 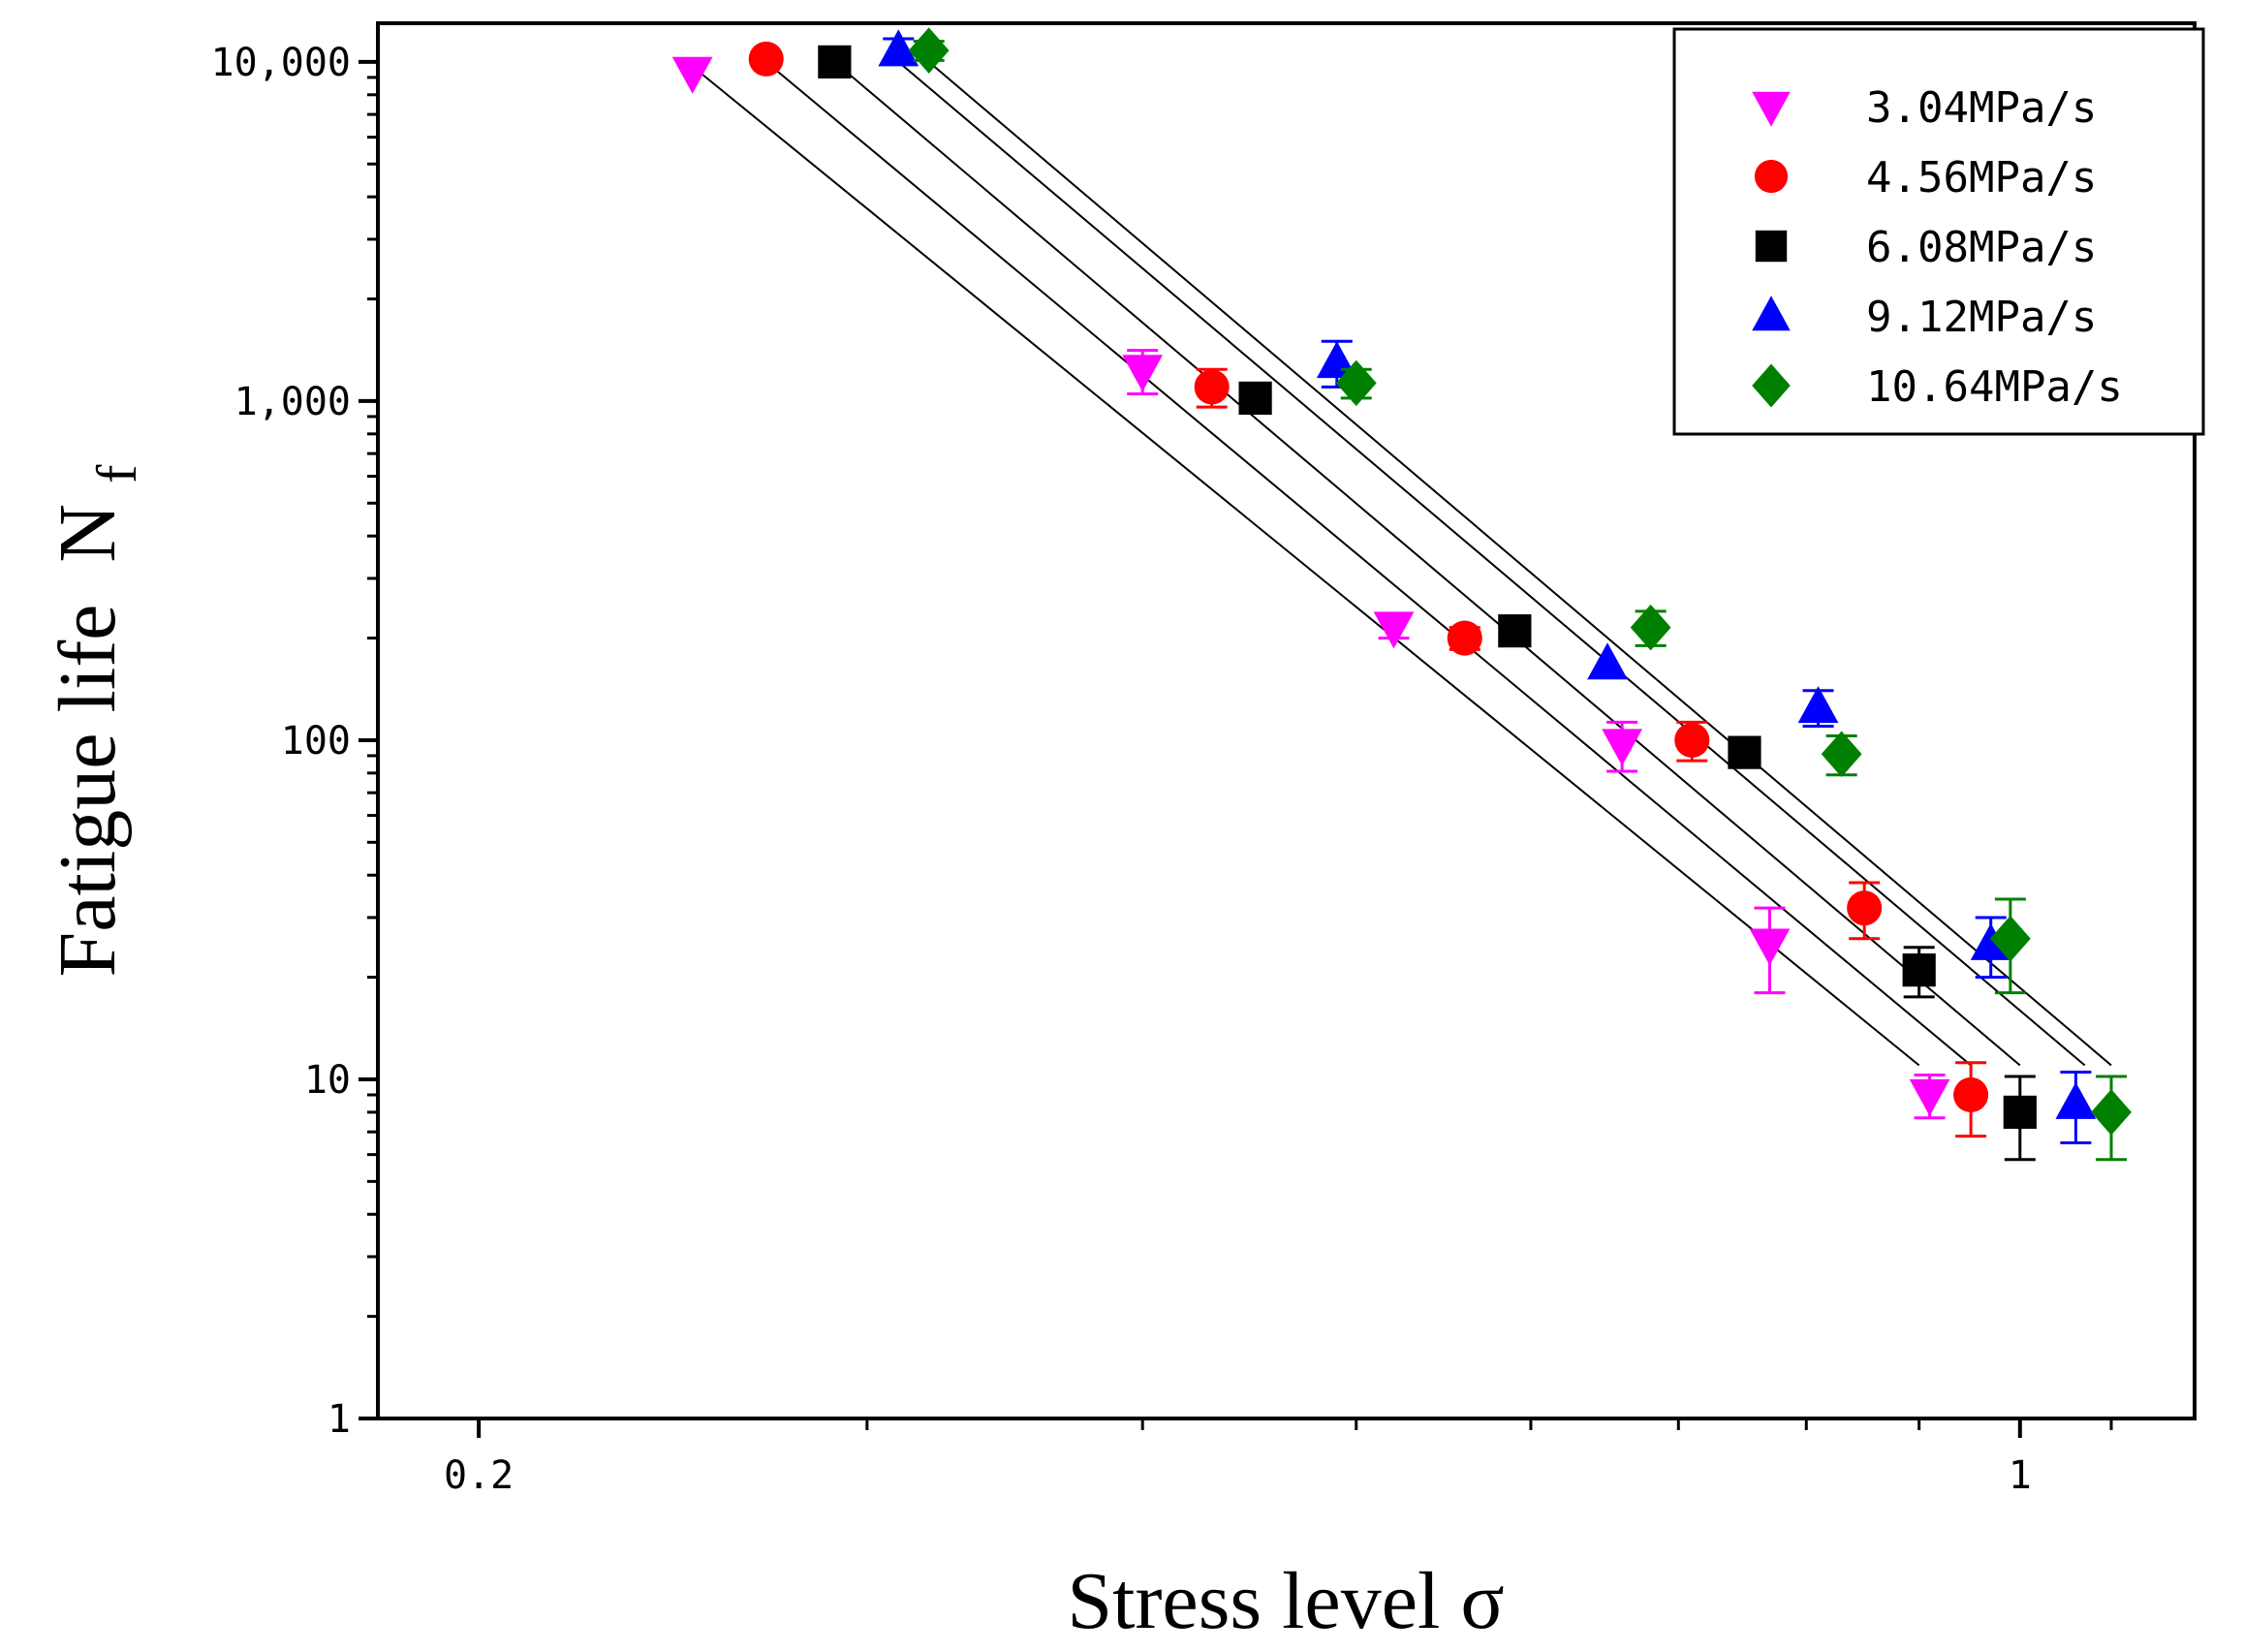 What do you see at coordinates (1994, 387) in the screenshot?
I see `legend-label: 10.64MPa/s` at bounding box center [1994, 387].